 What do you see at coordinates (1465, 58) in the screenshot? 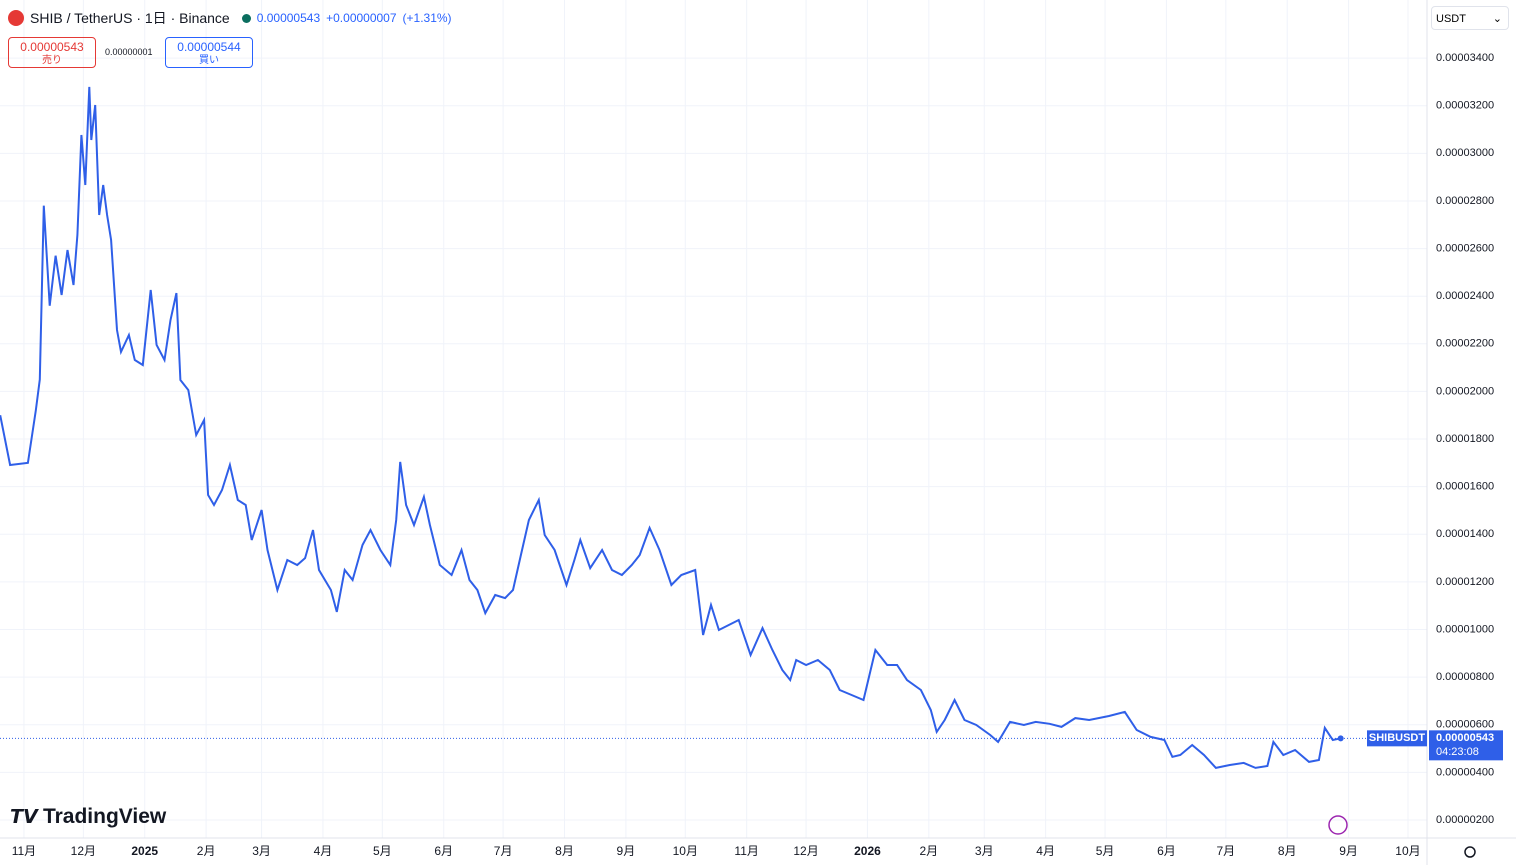
I see `y-tick-label: 0.00003400` at bounding box center [1465, 58].